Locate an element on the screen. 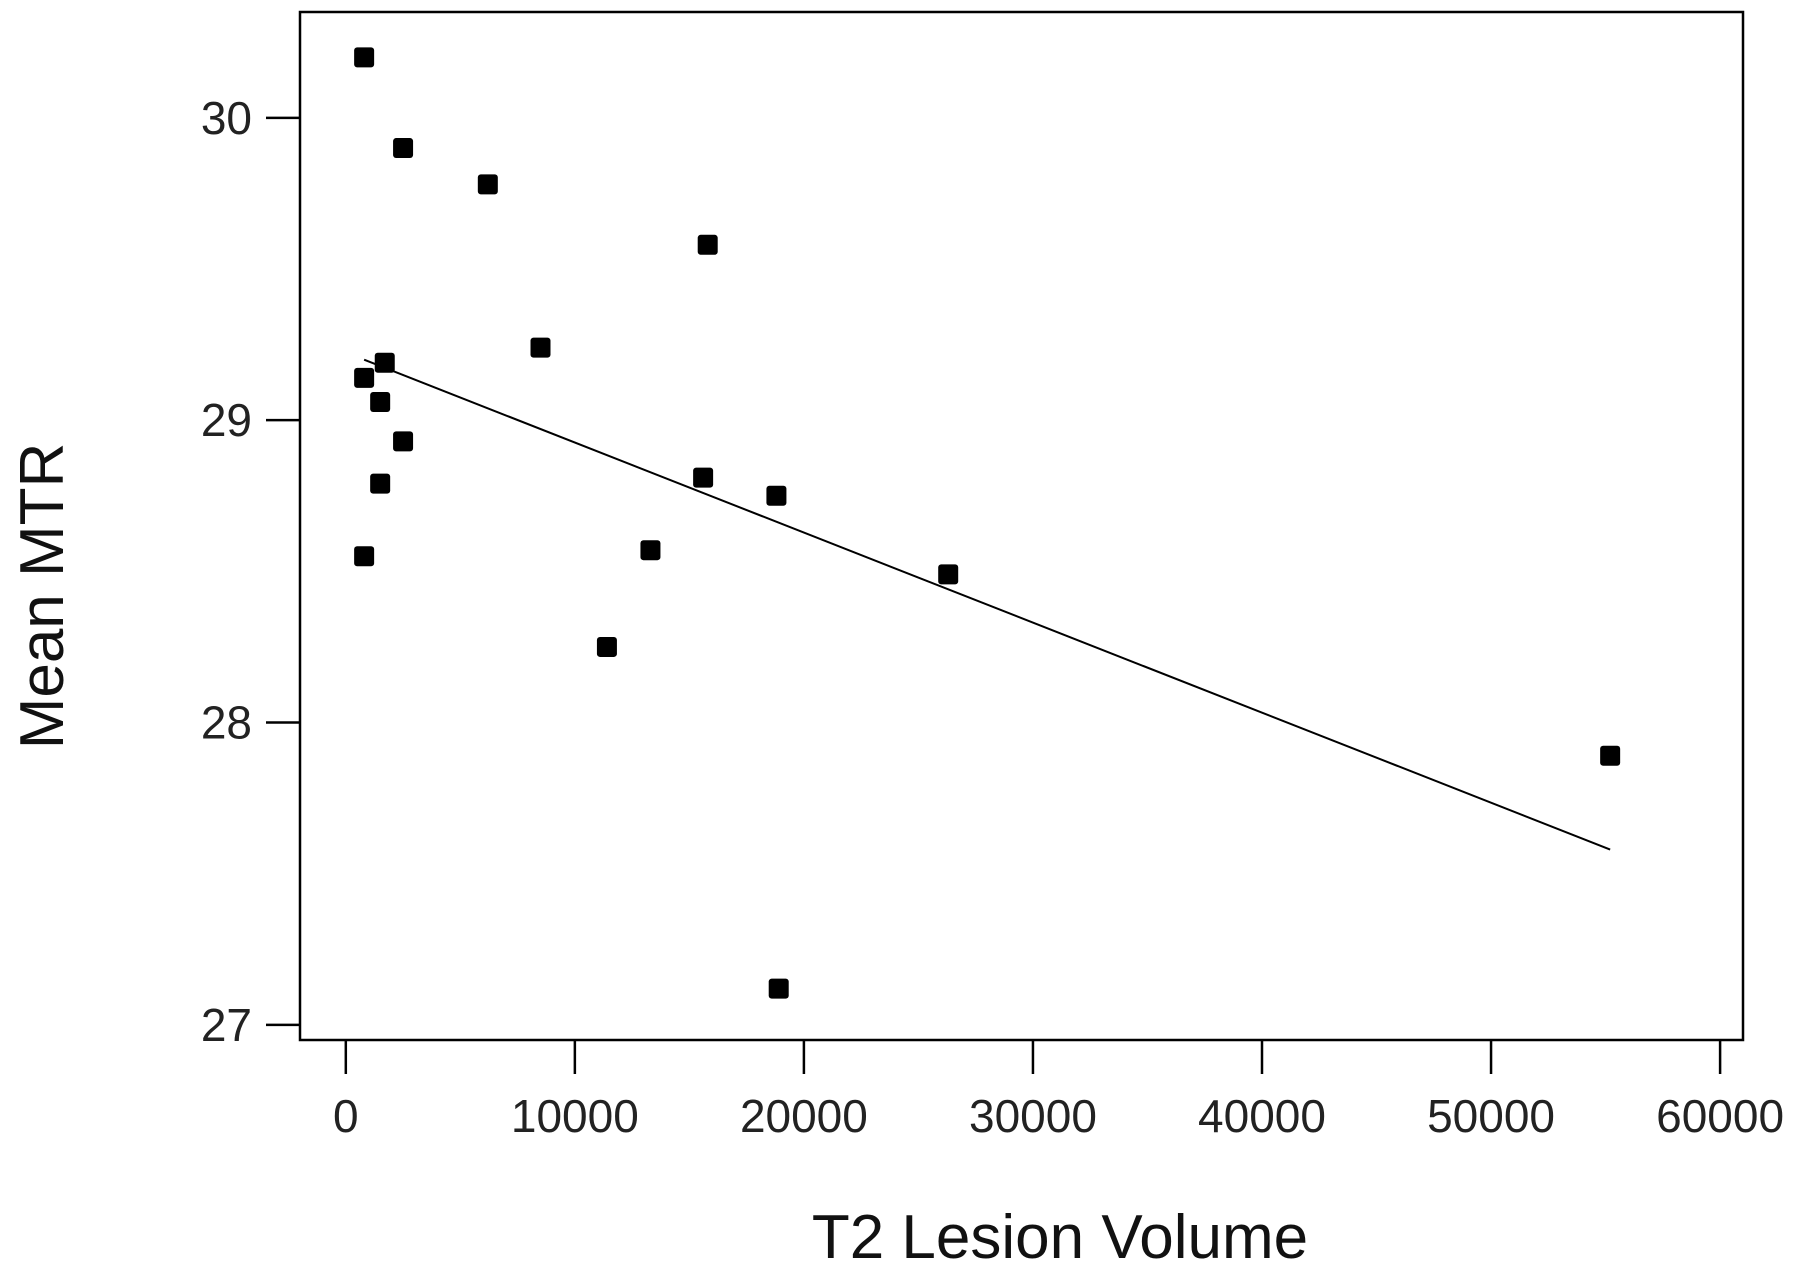  y-tick-label: 29 is located at coordinates (226, 420).